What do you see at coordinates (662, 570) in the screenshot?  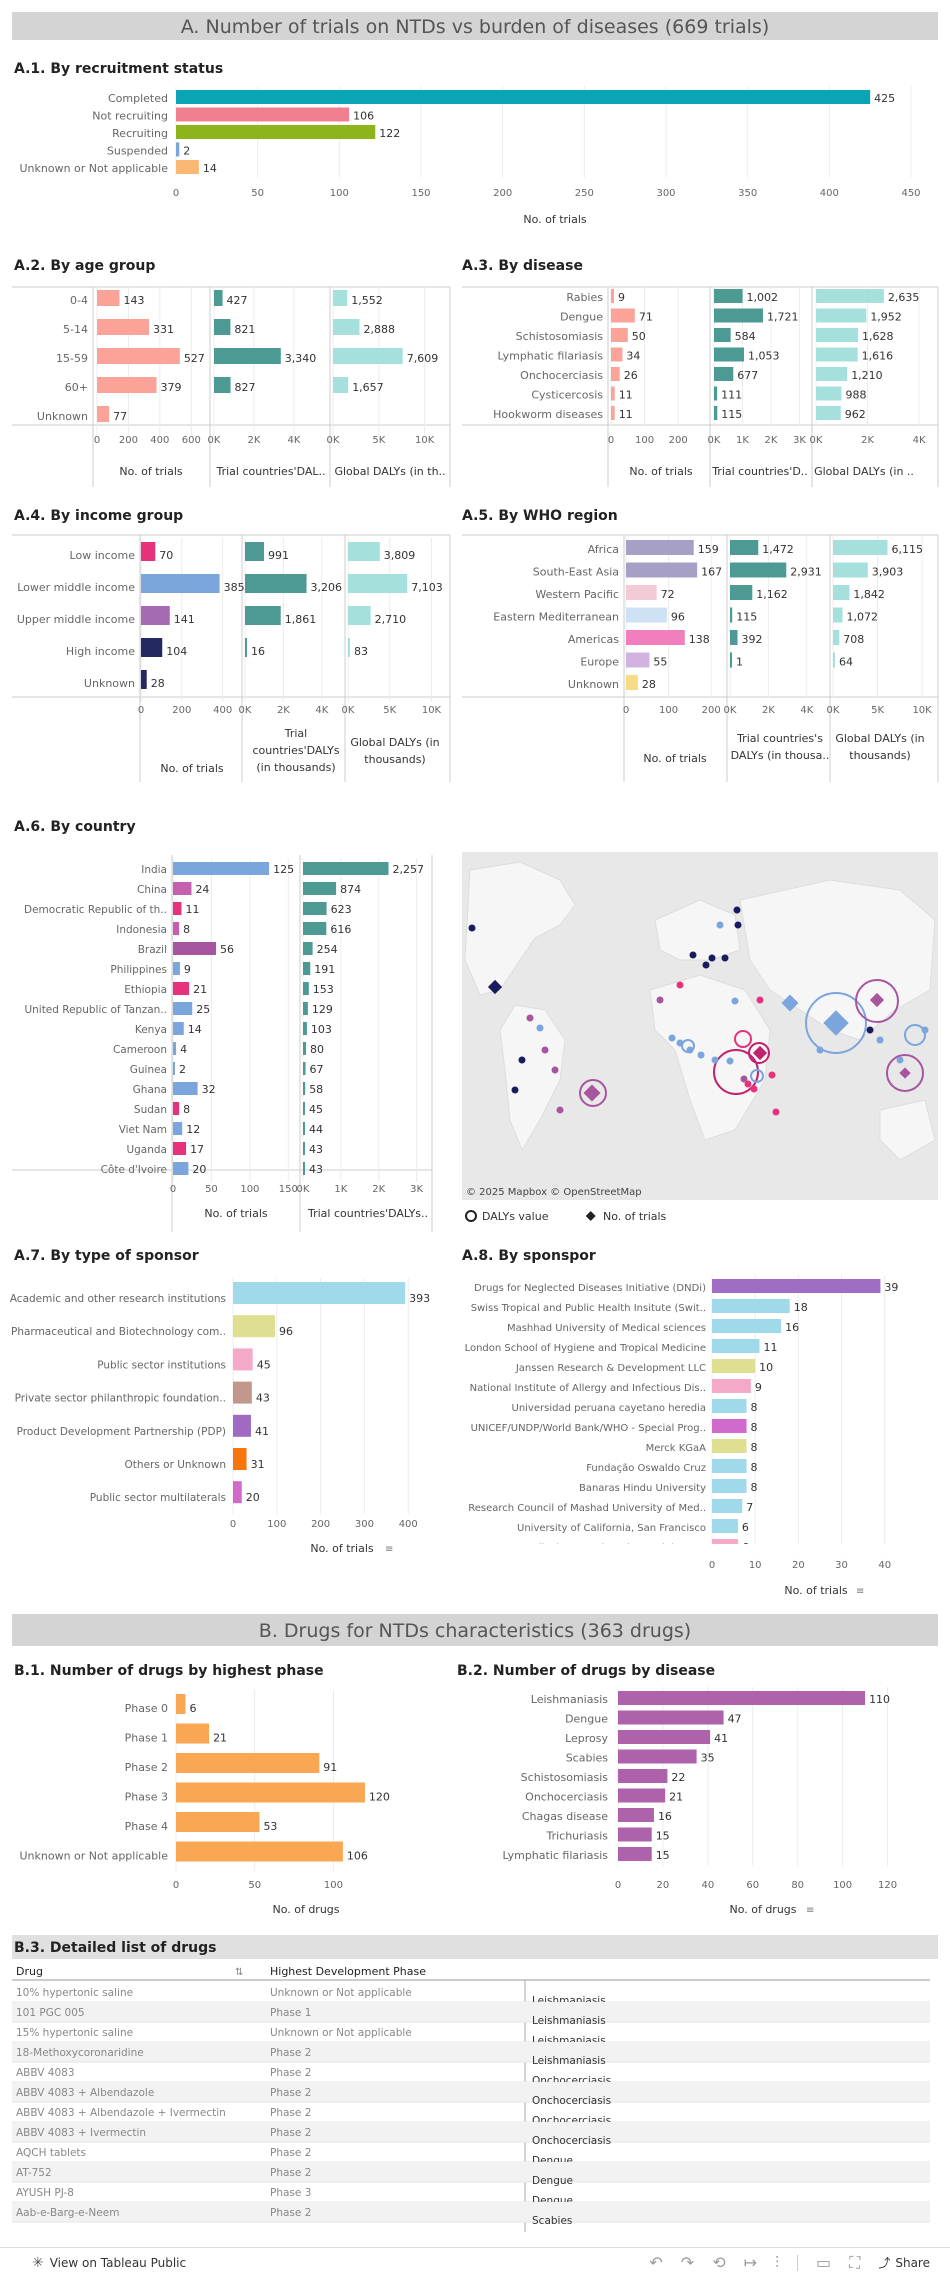 I see `a5-trials-bar` at bounding box center [662, 570].